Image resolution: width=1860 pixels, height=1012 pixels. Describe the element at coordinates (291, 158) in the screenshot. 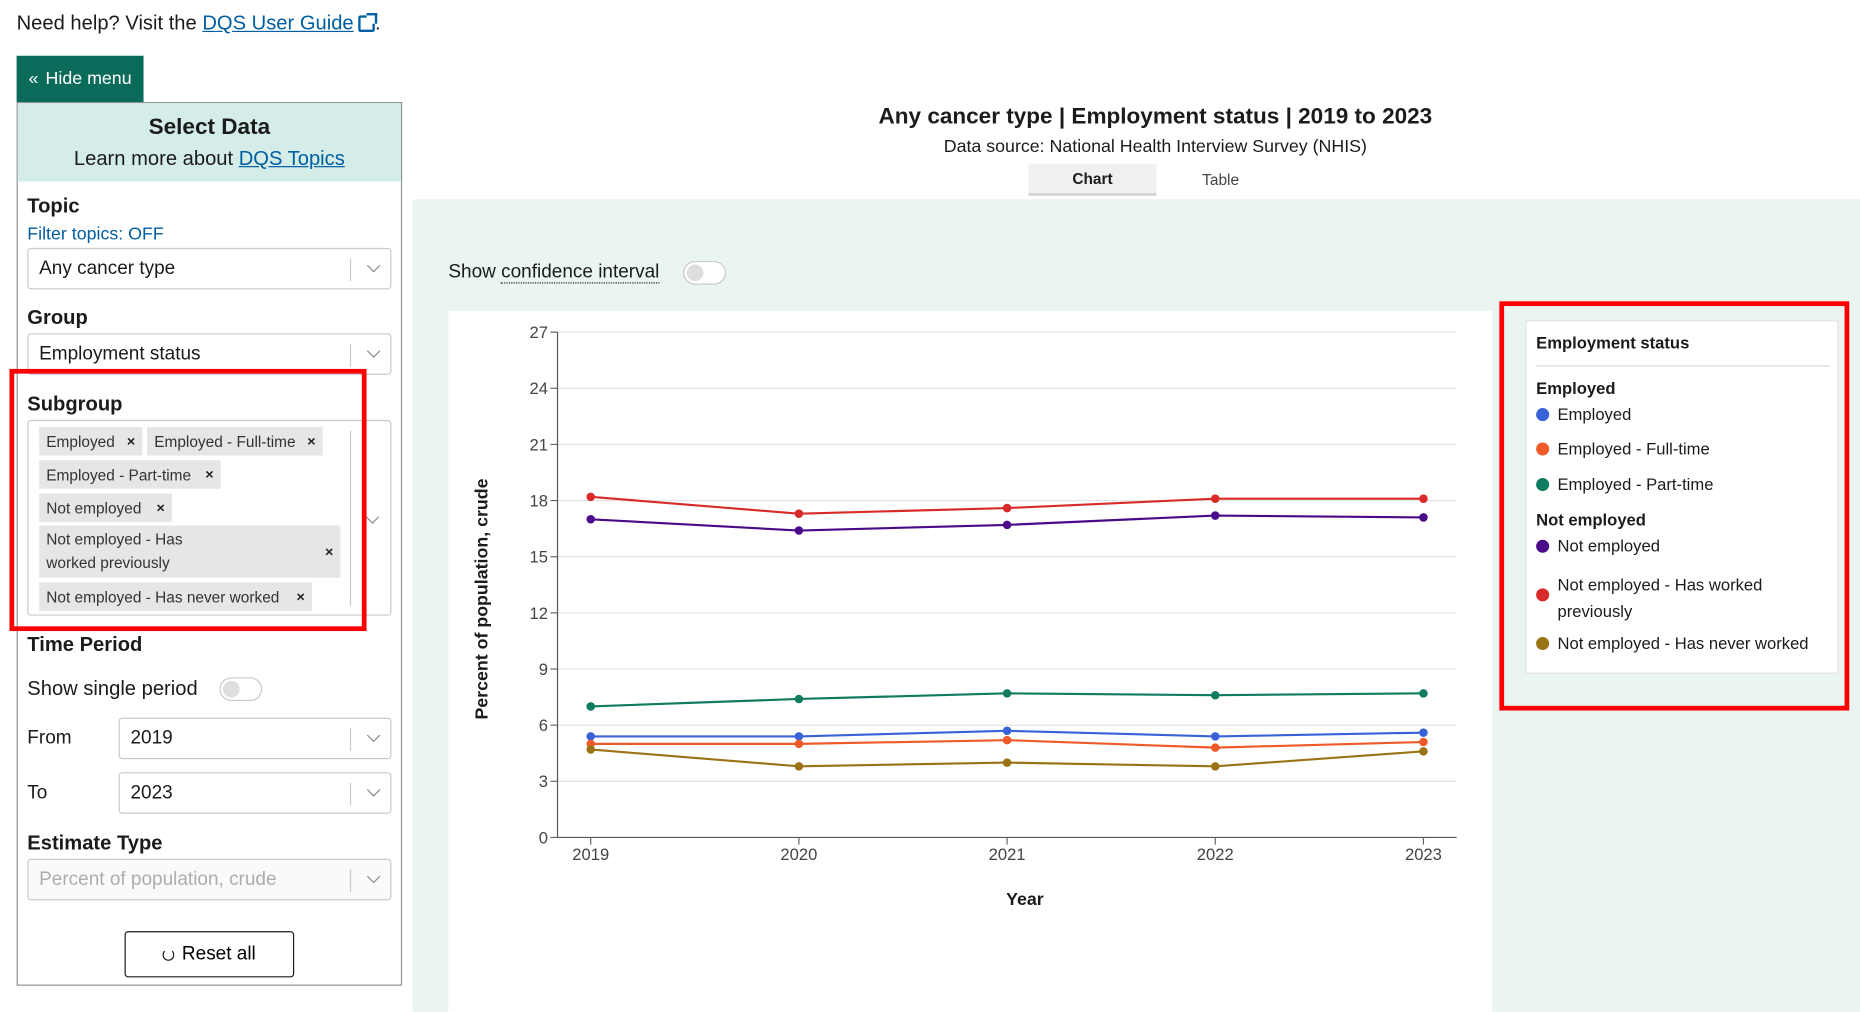

I see `dqs-topics-link: DQS Topics` at that location.